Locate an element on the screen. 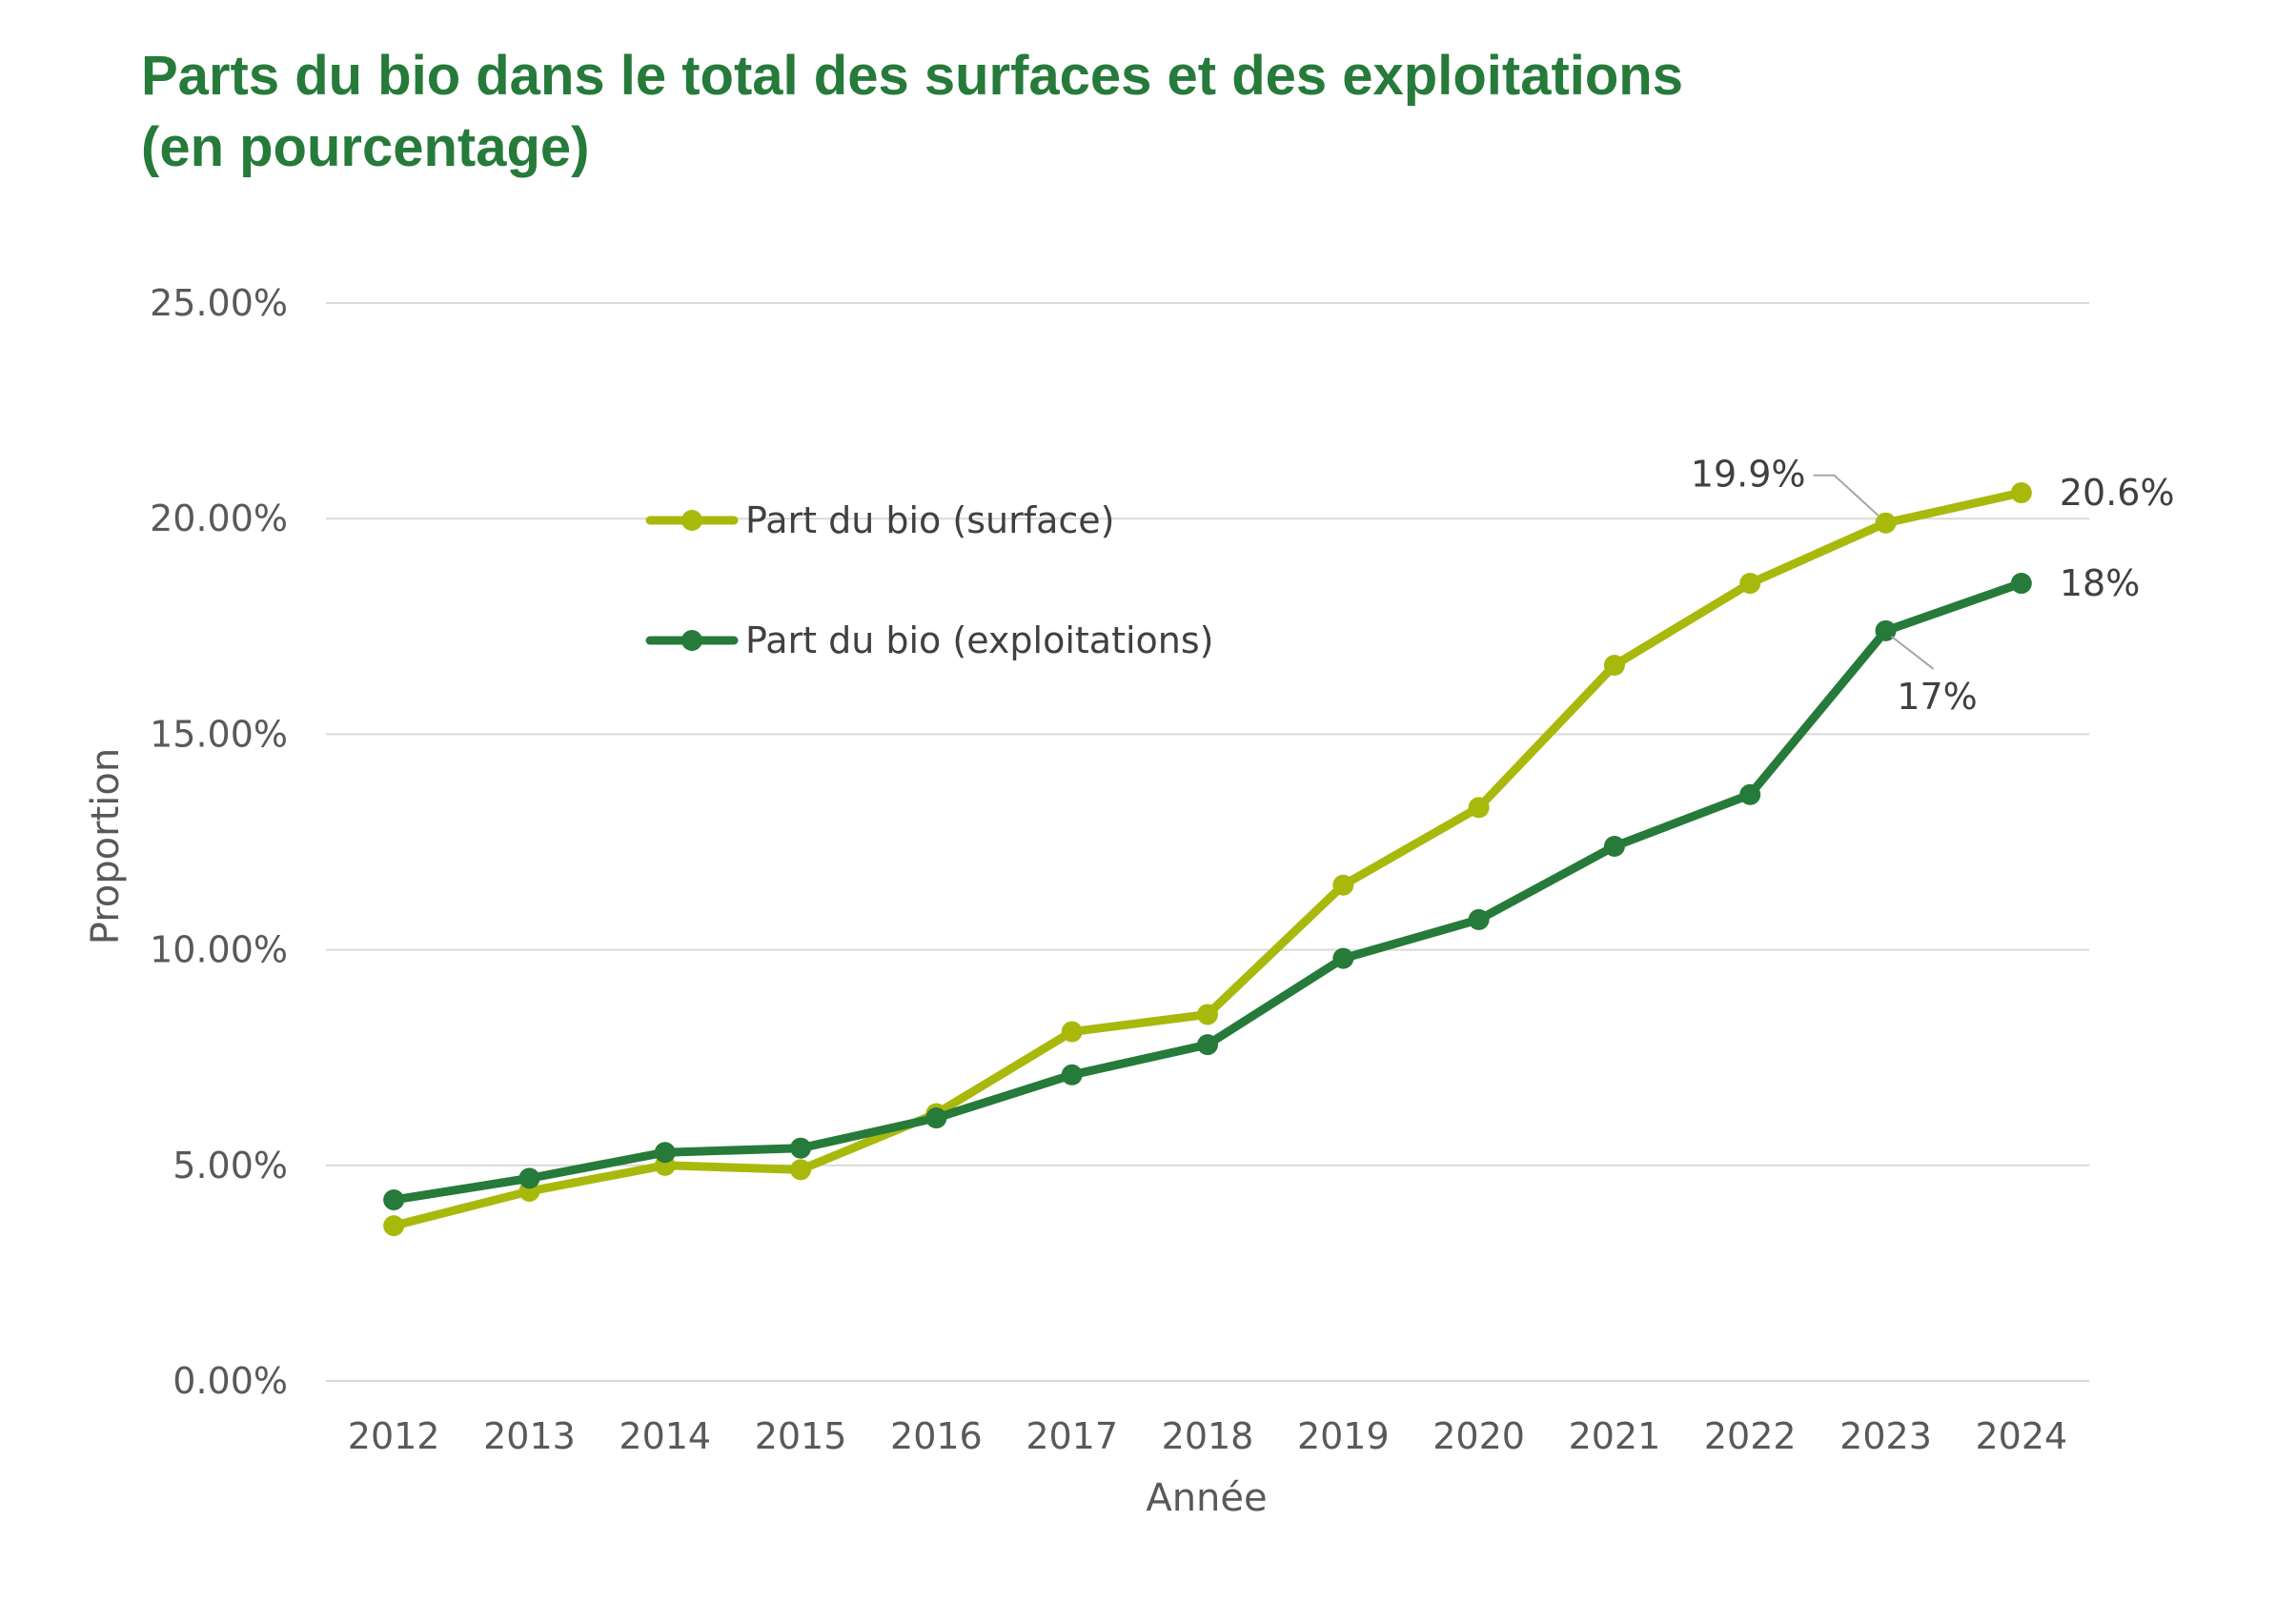 Image resolution: width=2296 pixels, height=1603 pixels. x-tick-label: 2012 is located at coordinates (394, 1436).